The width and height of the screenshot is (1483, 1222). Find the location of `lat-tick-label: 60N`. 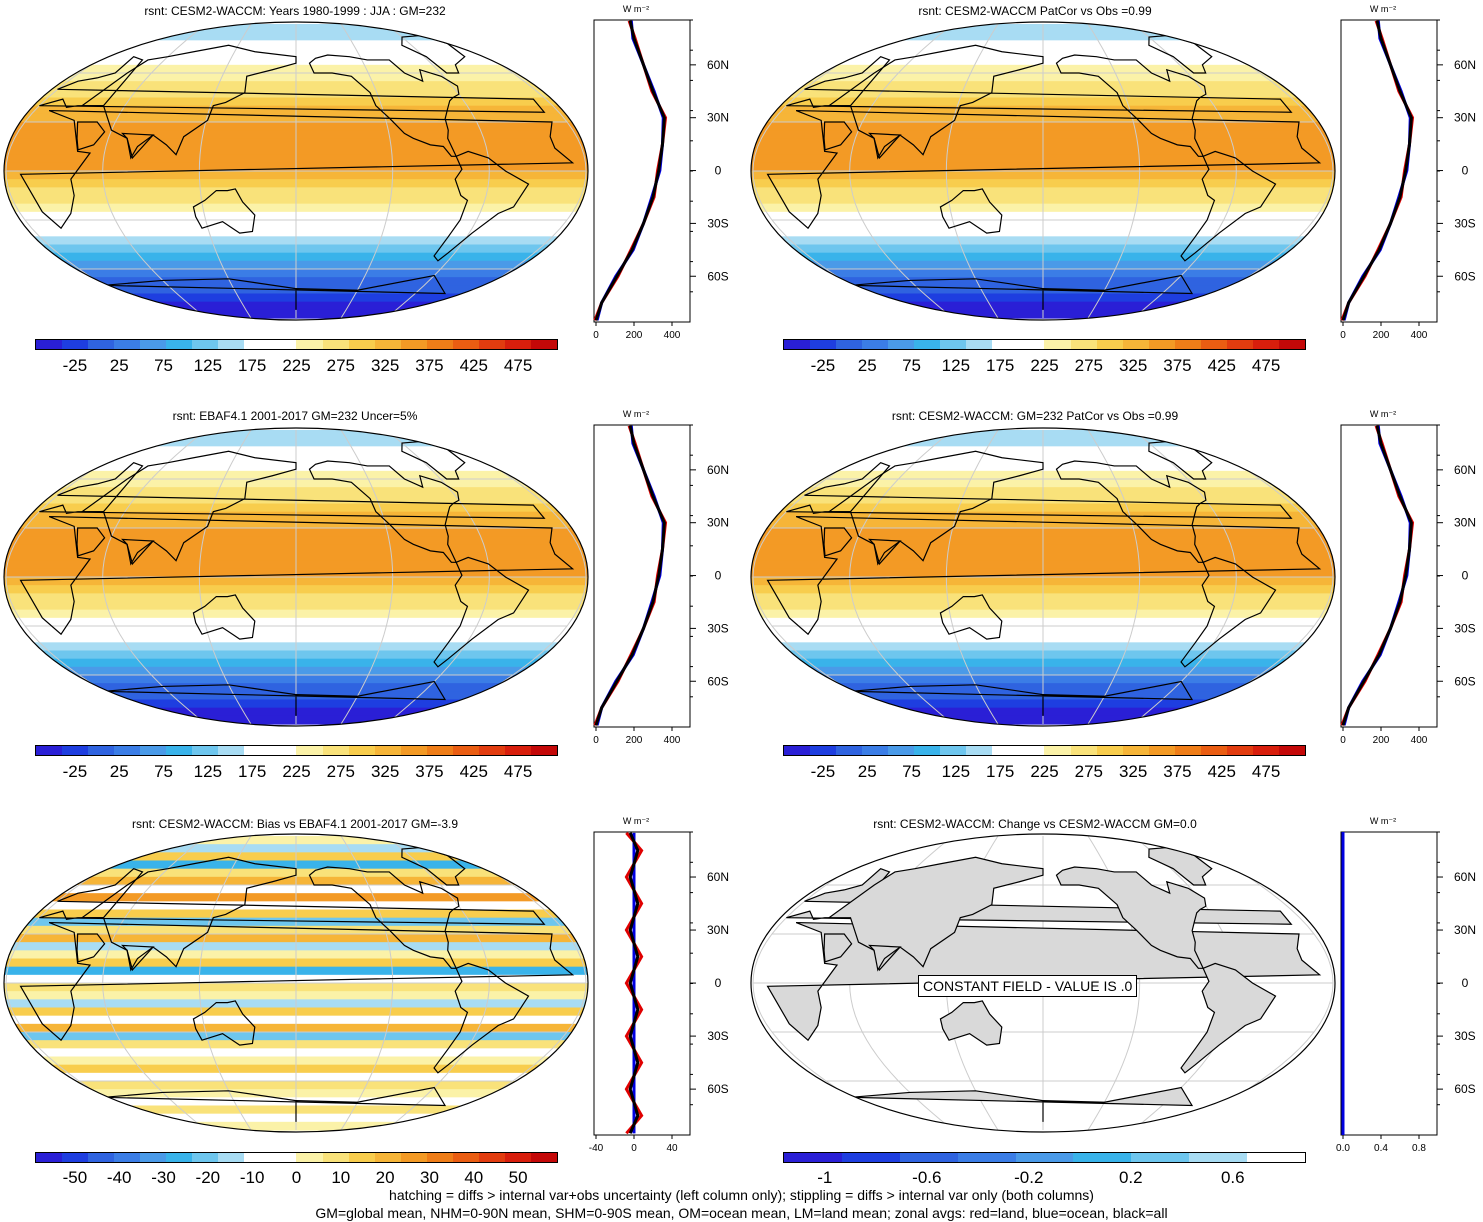

lat-tick-label: 60N is located at coordinates (1465, 470).